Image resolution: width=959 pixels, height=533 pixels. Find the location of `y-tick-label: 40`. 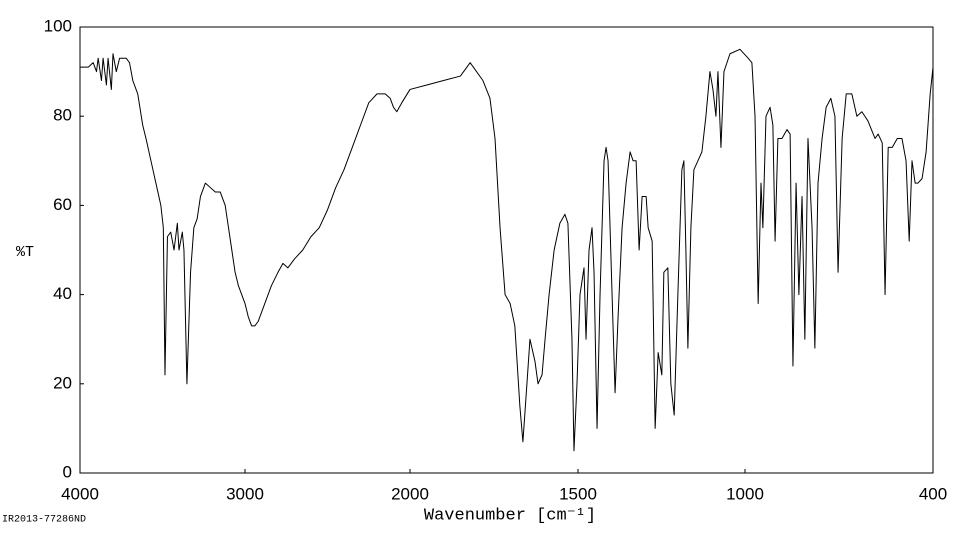

y-tick-label: 40 is located at coordinates (62, 293).